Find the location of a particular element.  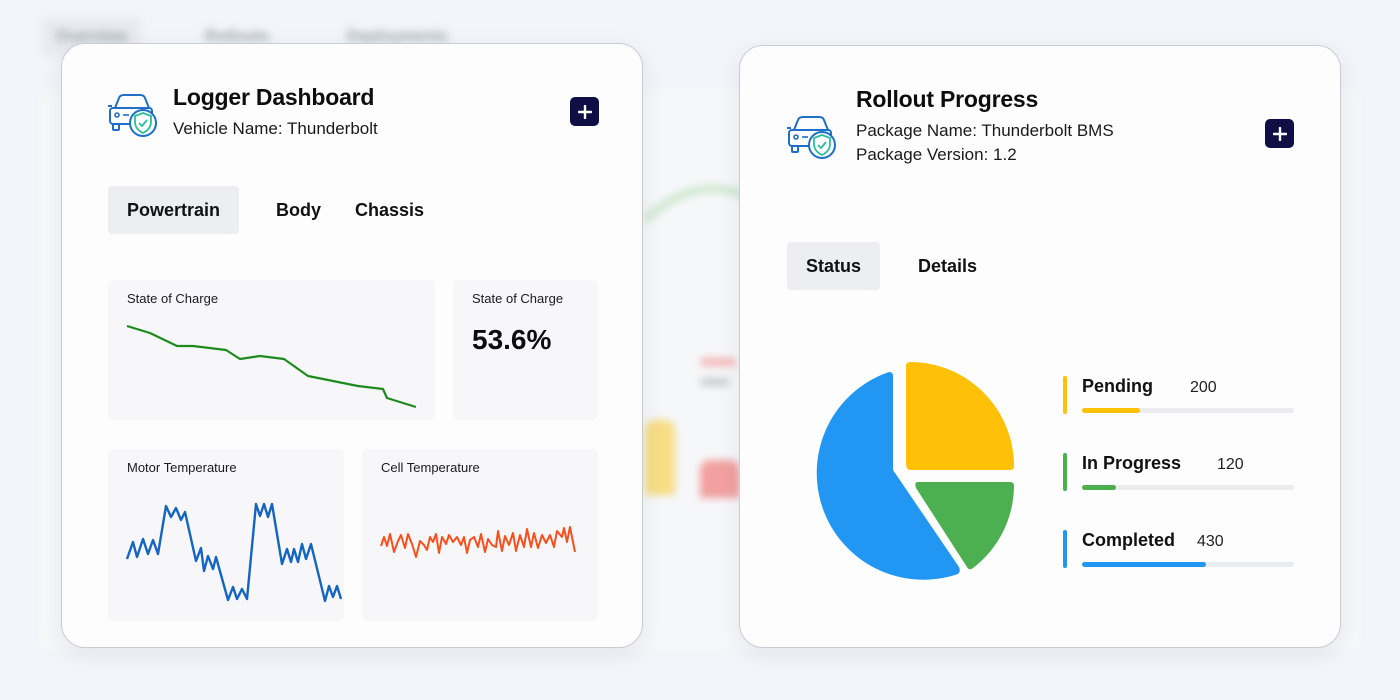

cell-temp-tile: Cell Temperature is located at coordinates (480, 535).